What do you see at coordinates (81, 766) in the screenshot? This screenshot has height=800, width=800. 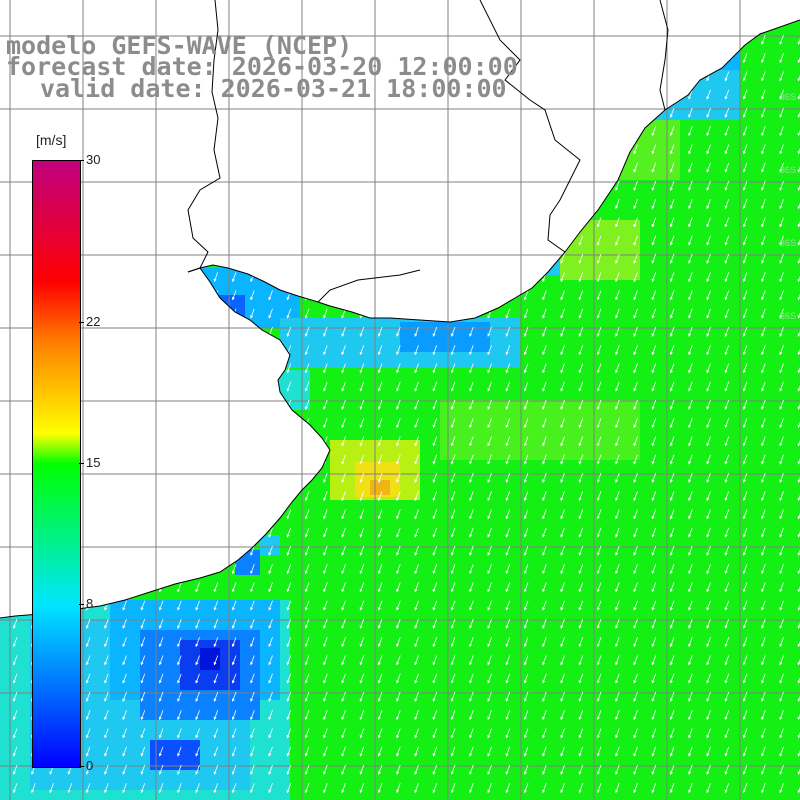 I see `colorbar-tick-mark` at bounding box center [81, 766].